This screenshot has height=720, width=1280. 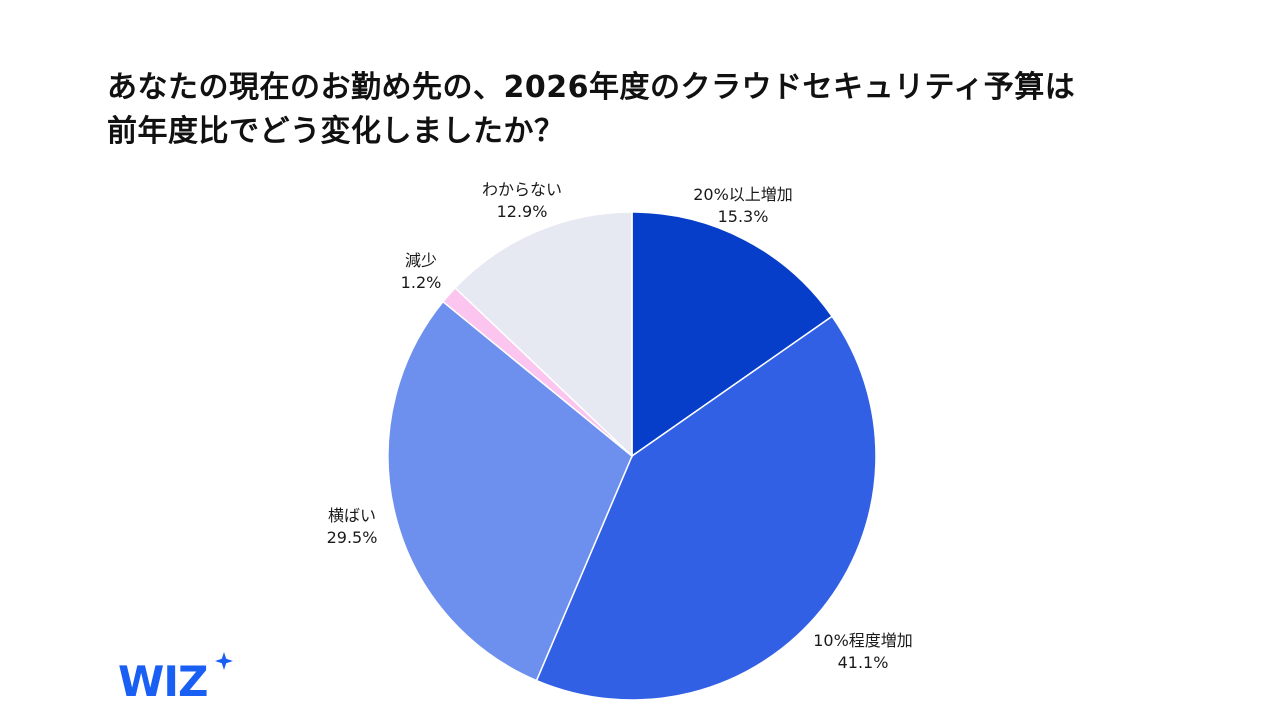 What do you see at coordinates (743, 194) in the screenshot?
I see `slice-label-name: 20%以上増加` at bounding box center [743, 194].